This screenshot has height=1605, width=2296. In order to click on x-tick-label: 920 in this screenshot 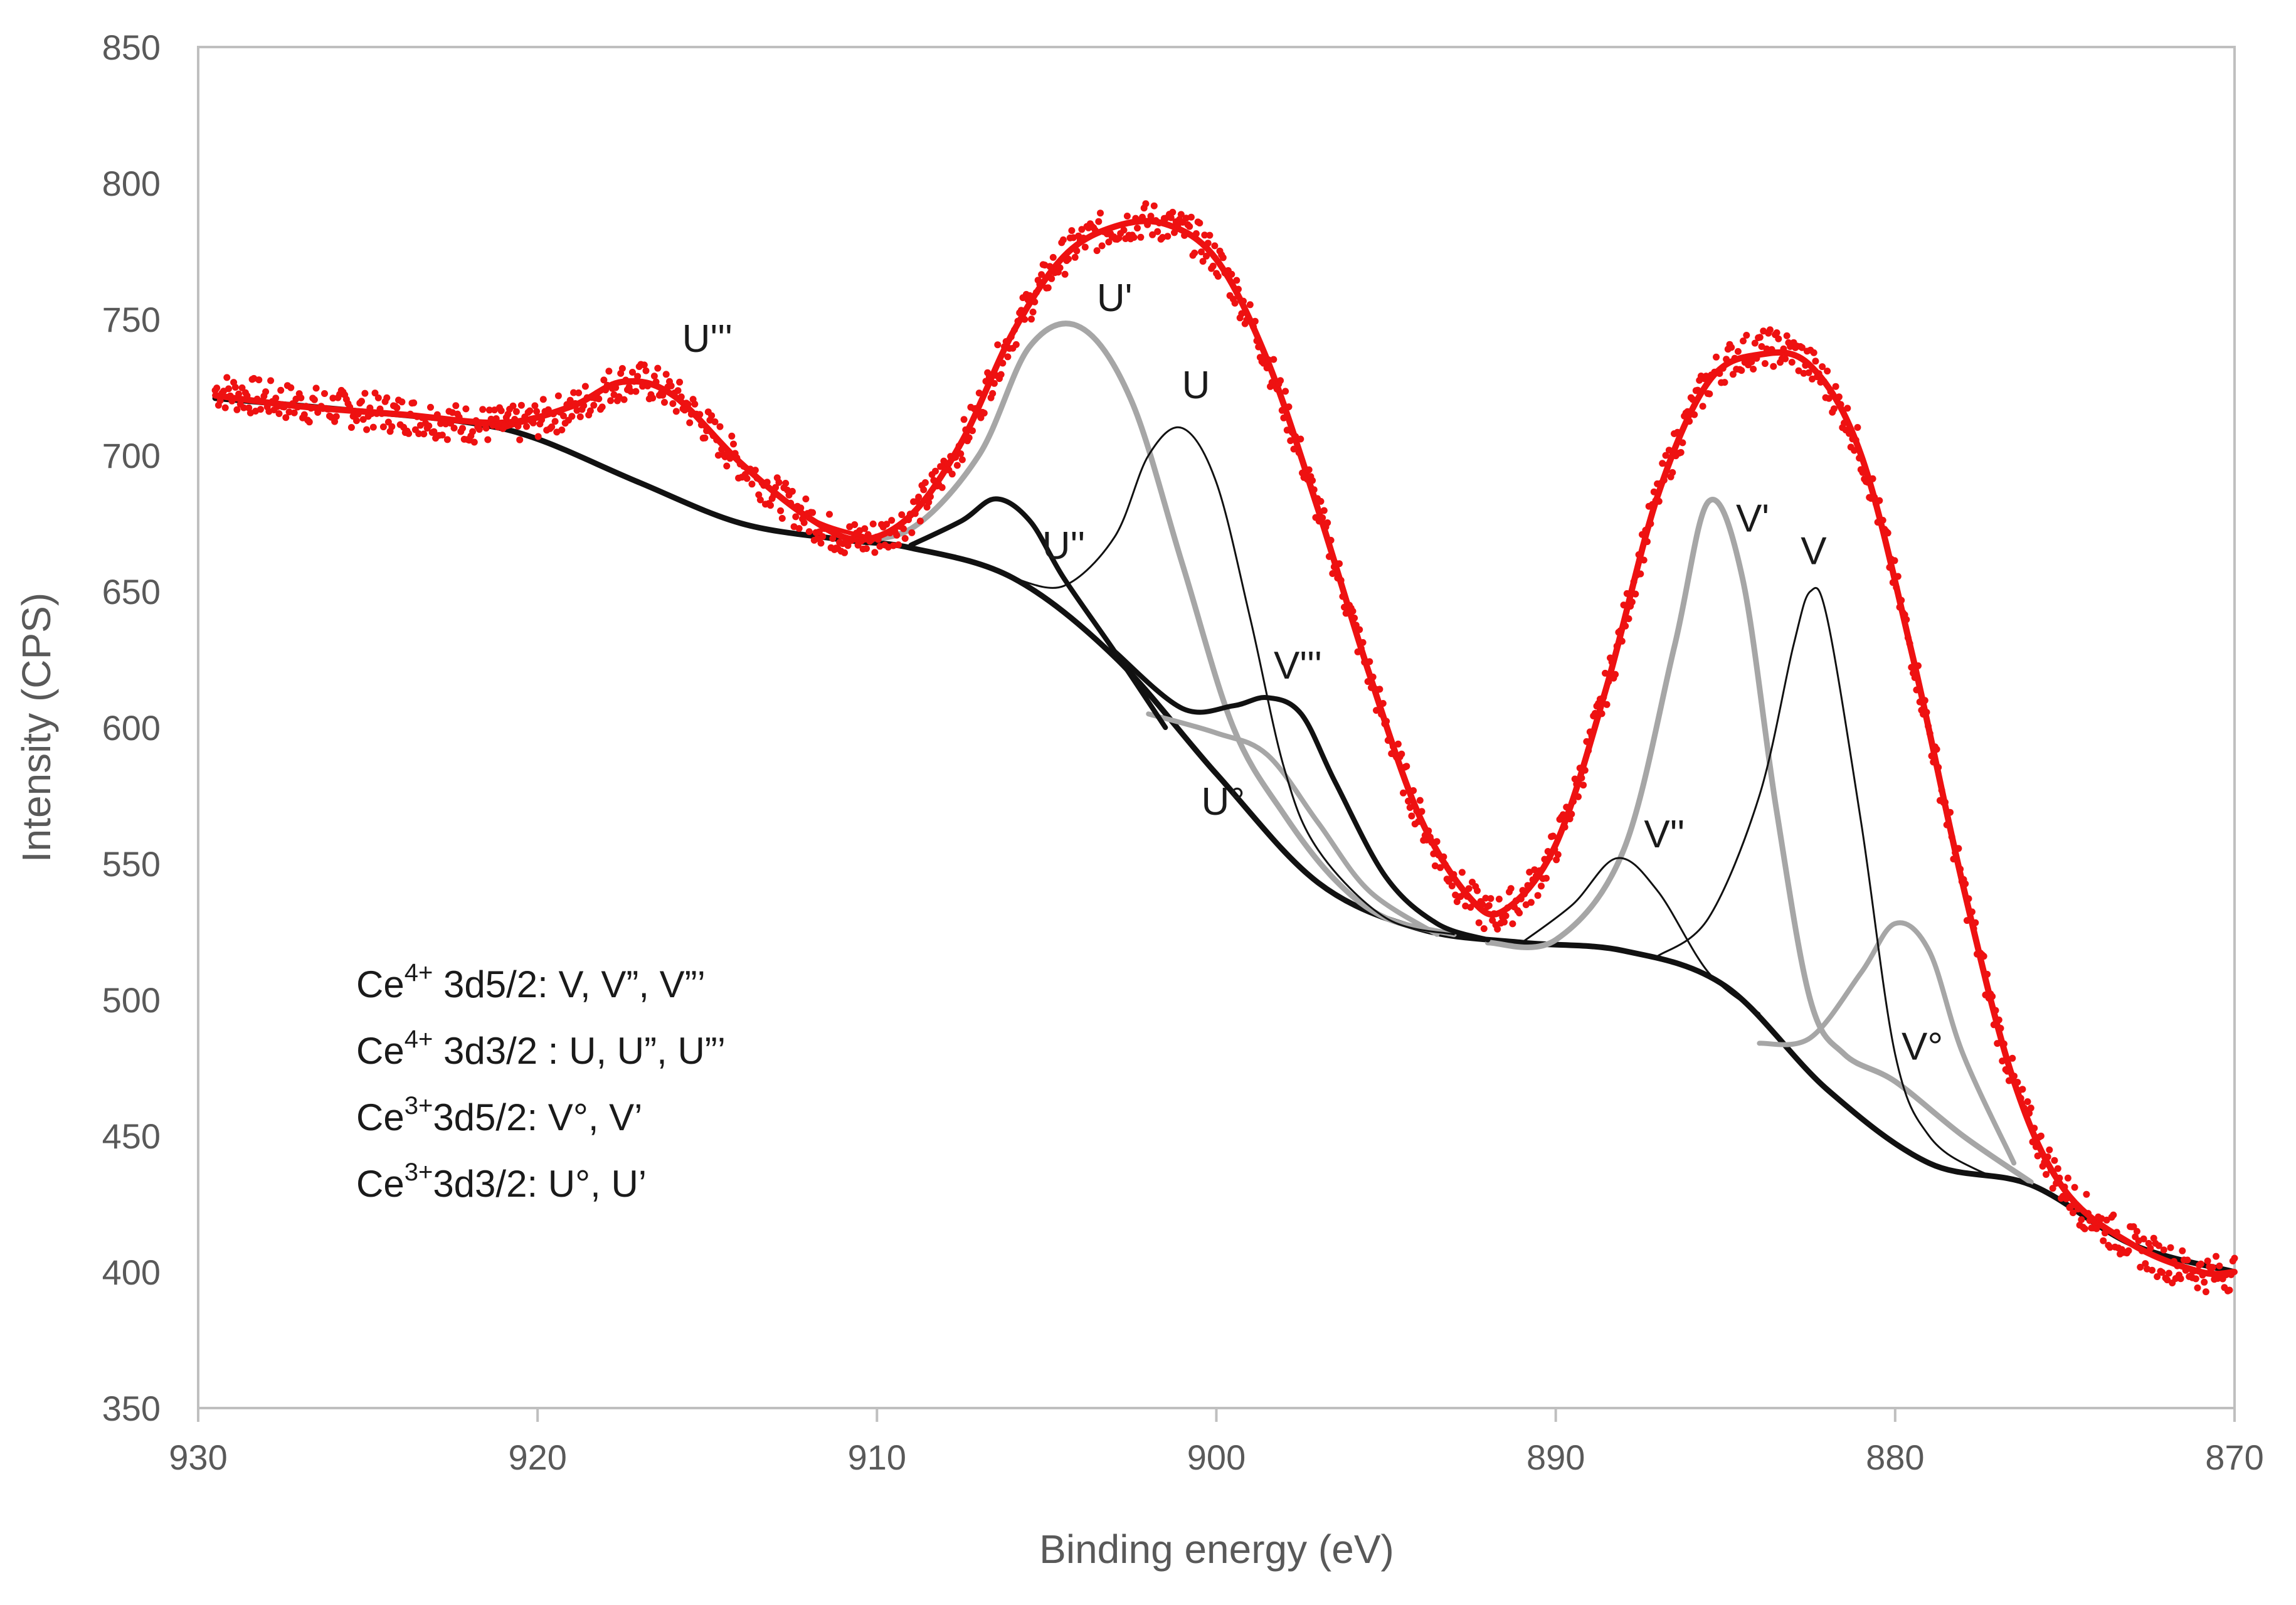, I will do `click(537, 1457)`.